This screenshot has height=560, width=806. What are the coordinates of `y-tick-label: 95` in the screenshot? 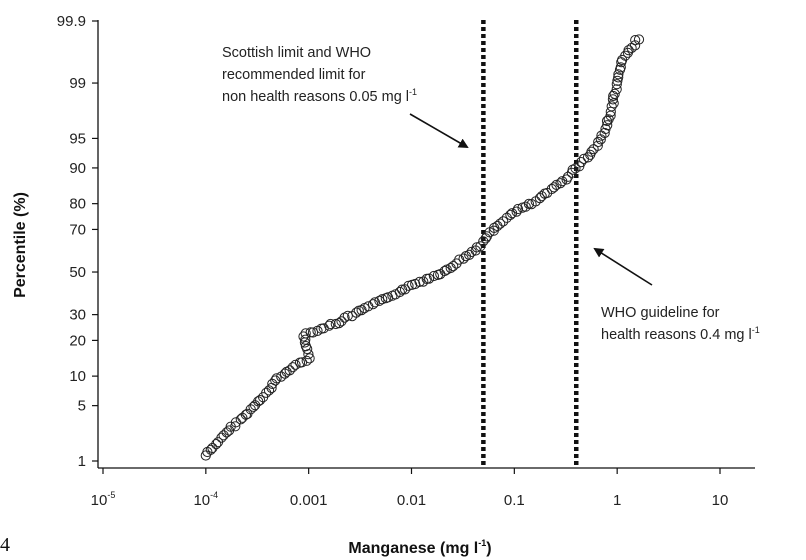 It's located at (77, 138).